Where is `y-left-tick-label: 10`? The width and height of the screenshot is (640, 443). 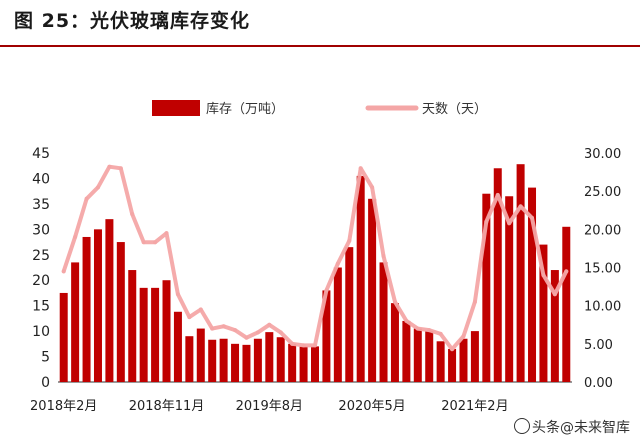 y-left-tick-label: 10 is located at coordinates (41, 332).